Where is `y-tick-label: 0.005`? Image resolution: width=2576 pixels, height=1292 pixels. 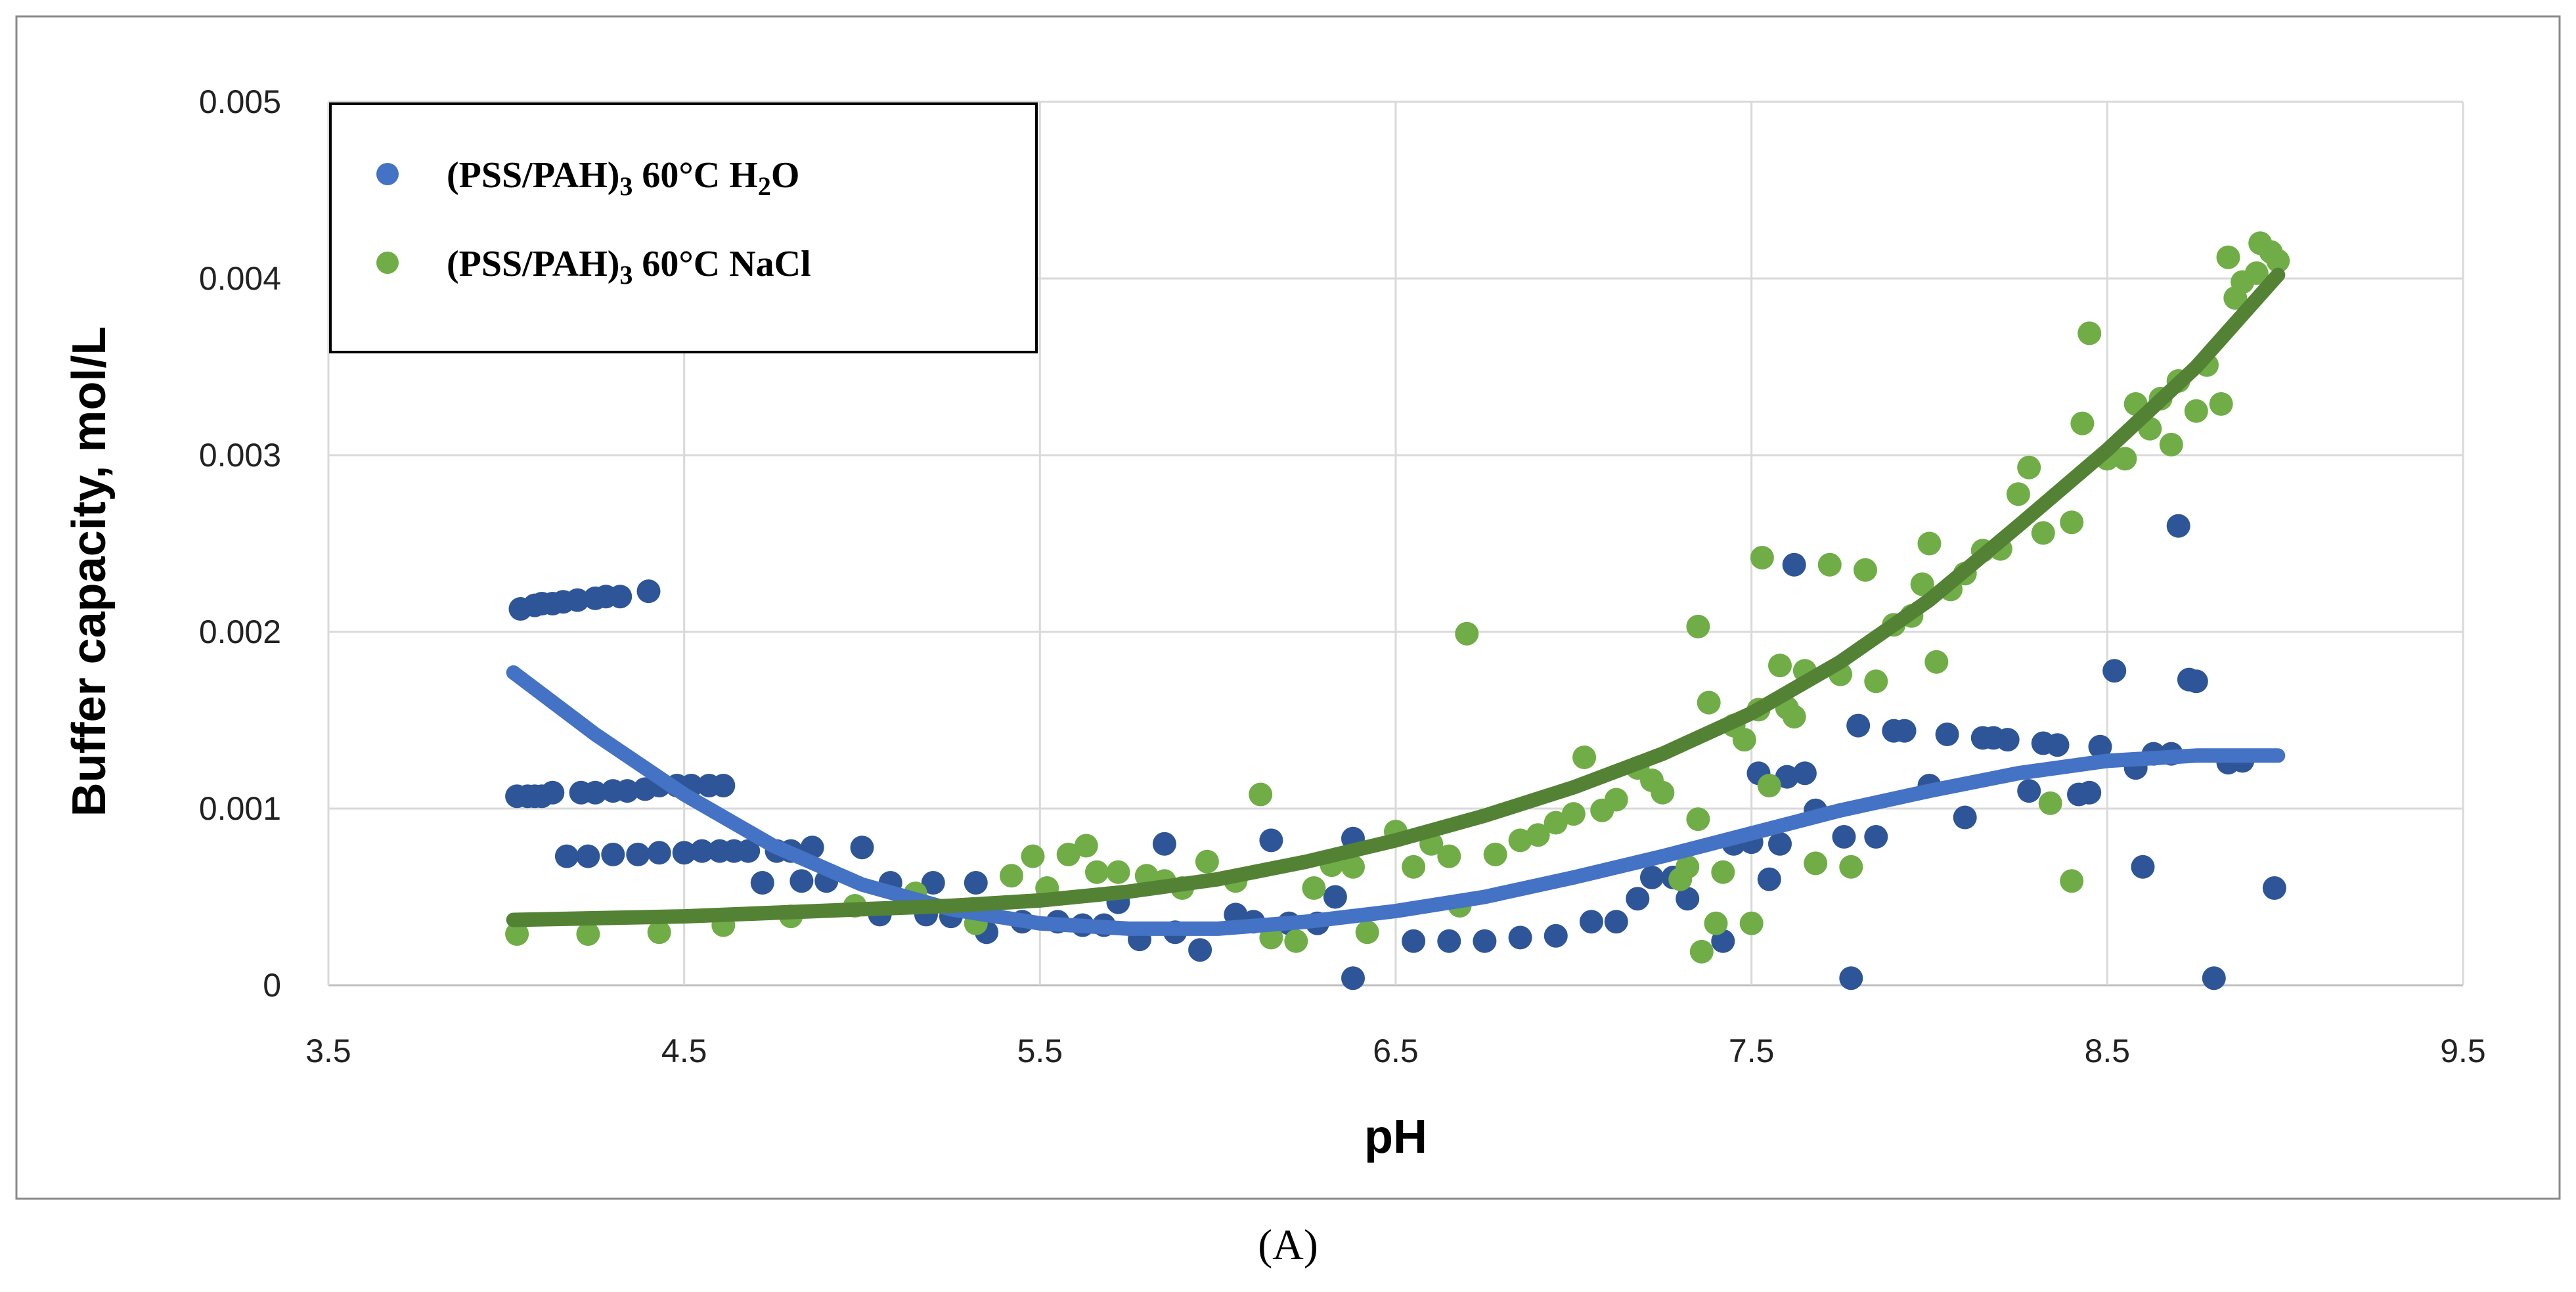 y-tick-label: 0.005 is located at coordinates (240, 102).